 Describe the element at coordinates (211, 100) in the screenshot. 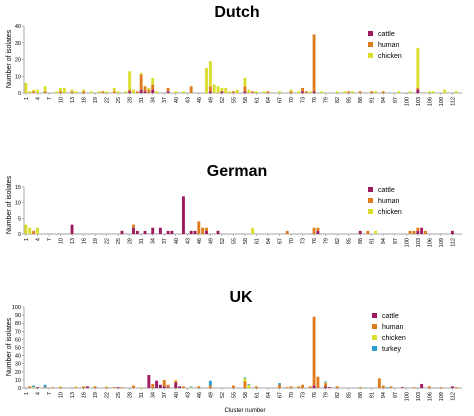

I see `x-tick-label: 49` at that location.